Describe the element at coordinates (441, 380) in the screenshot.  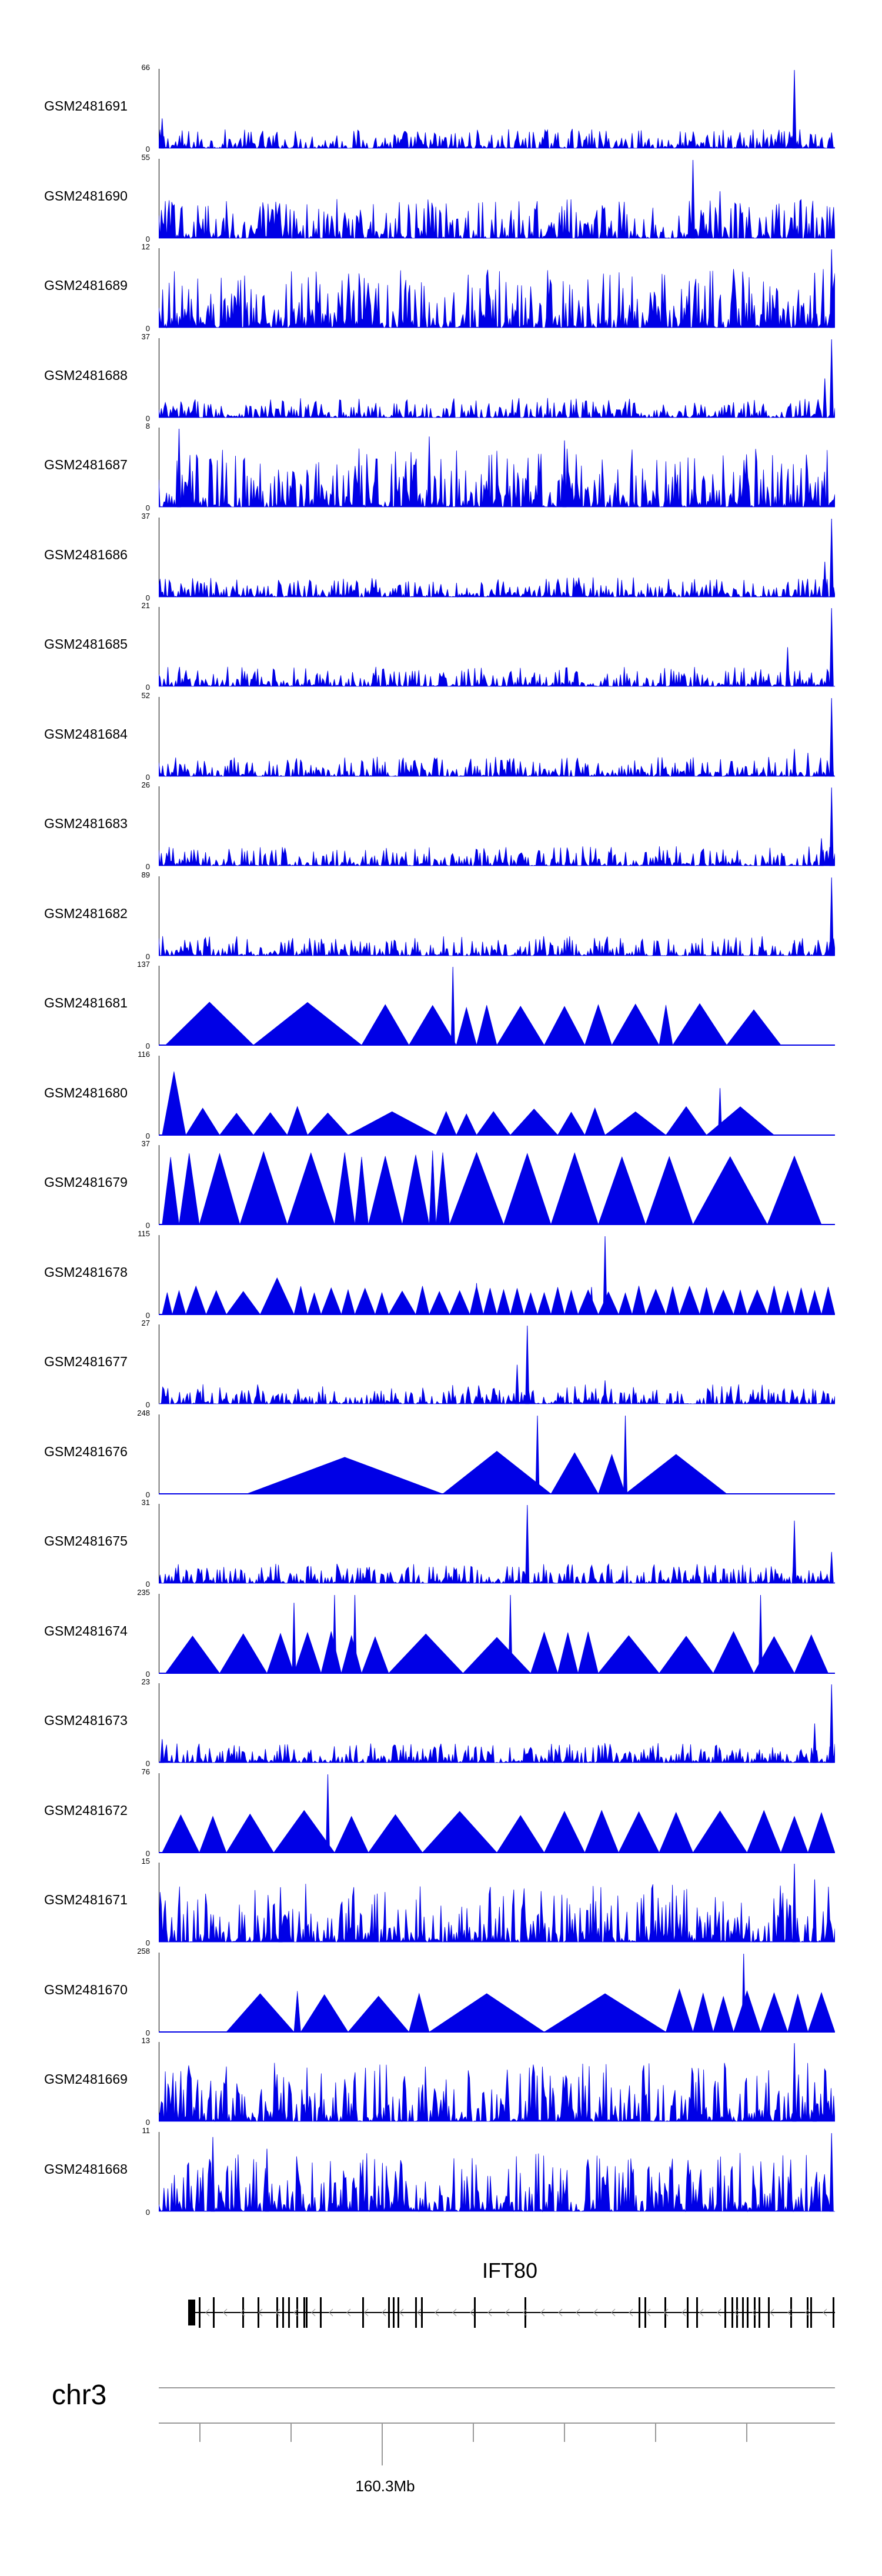
I see `track-GSM2481688: GSM2481688 37 0` at that location.